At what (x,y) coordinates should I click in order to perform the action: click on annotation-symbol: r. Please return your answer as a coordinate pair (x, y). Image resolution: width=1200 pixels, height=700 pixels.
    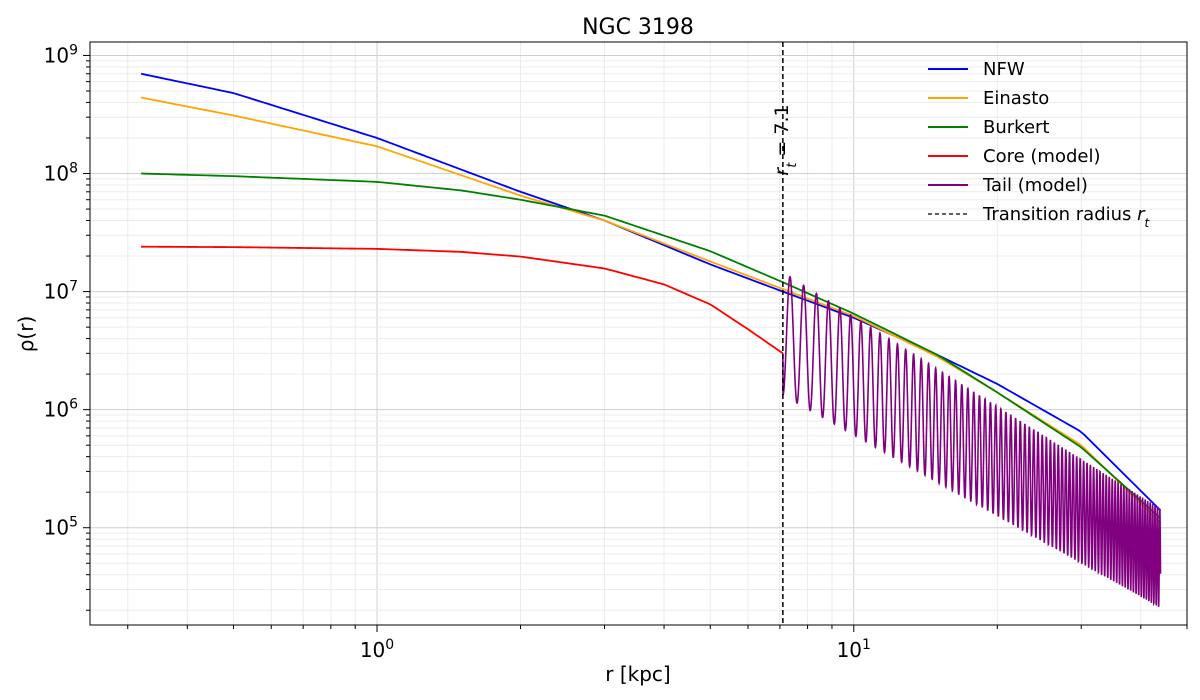
    Looking at the image, I should click on (782, 171).